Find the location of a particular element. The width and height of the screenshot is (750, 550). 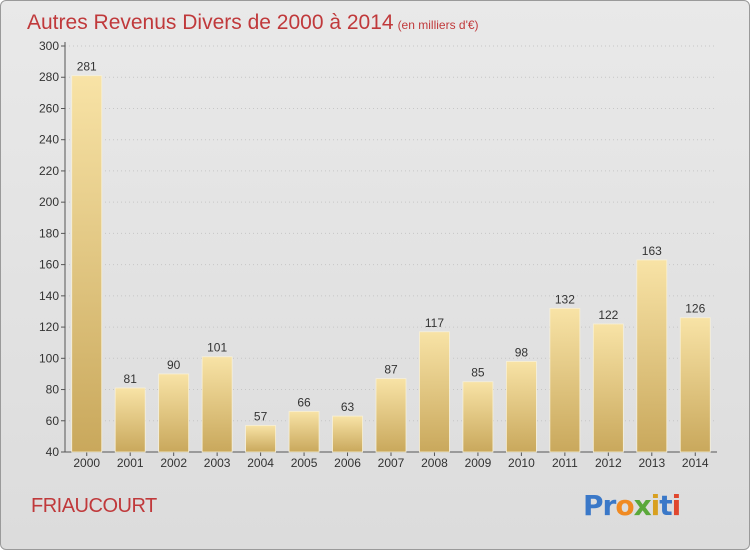

data-label: 126 is located at coordinates (695, 309).